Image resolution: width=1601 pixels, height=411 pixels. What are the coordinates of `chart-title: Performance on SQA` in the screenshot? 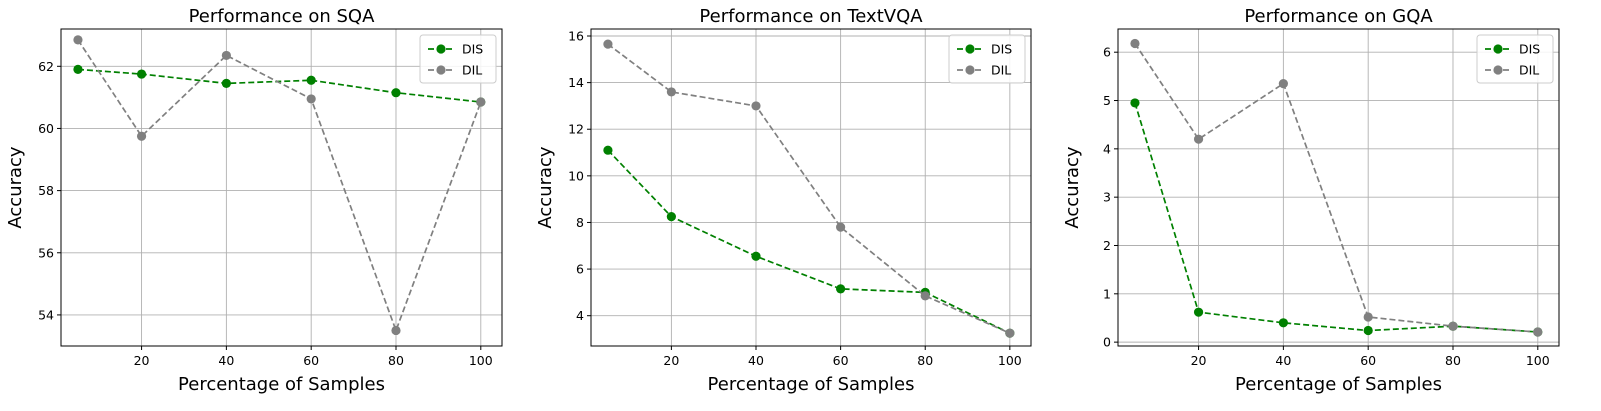 It's located at (282, 16).